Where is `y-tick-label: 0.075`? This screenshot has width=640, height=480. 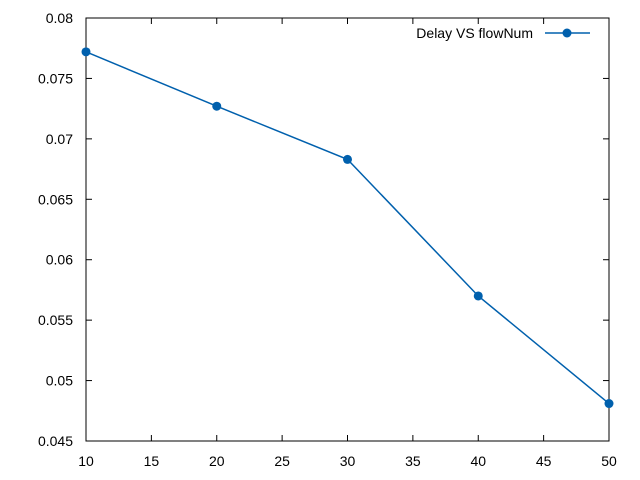
y-tick-label: 0.075 is located at coordinates (55, 78).